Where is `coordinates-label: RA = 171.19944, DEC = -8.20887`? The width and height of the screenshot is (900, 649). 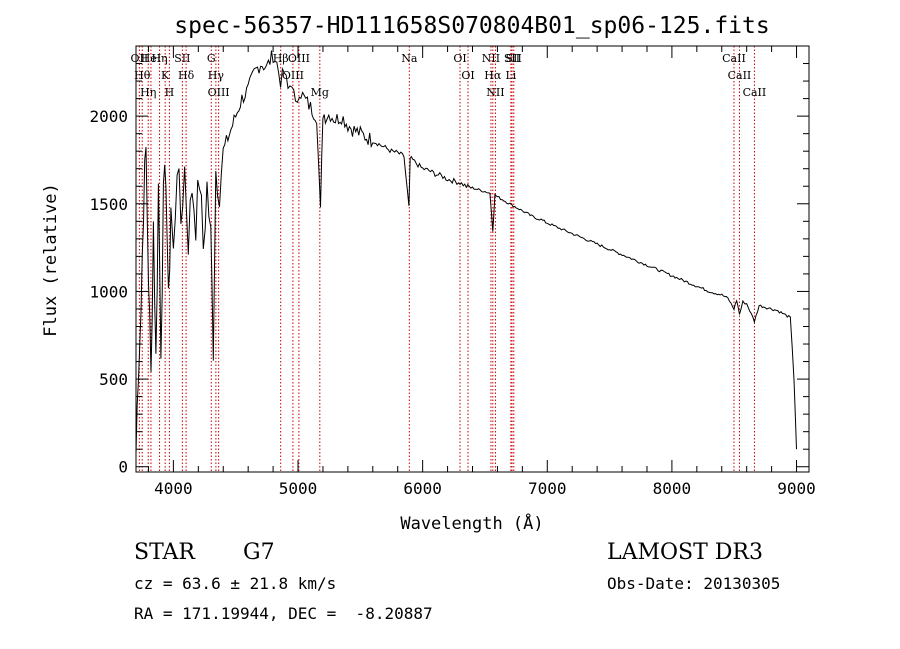 coordinates-label: RA = 171.19944, DEC = -8.20887 is located at coordinates (283, 613).